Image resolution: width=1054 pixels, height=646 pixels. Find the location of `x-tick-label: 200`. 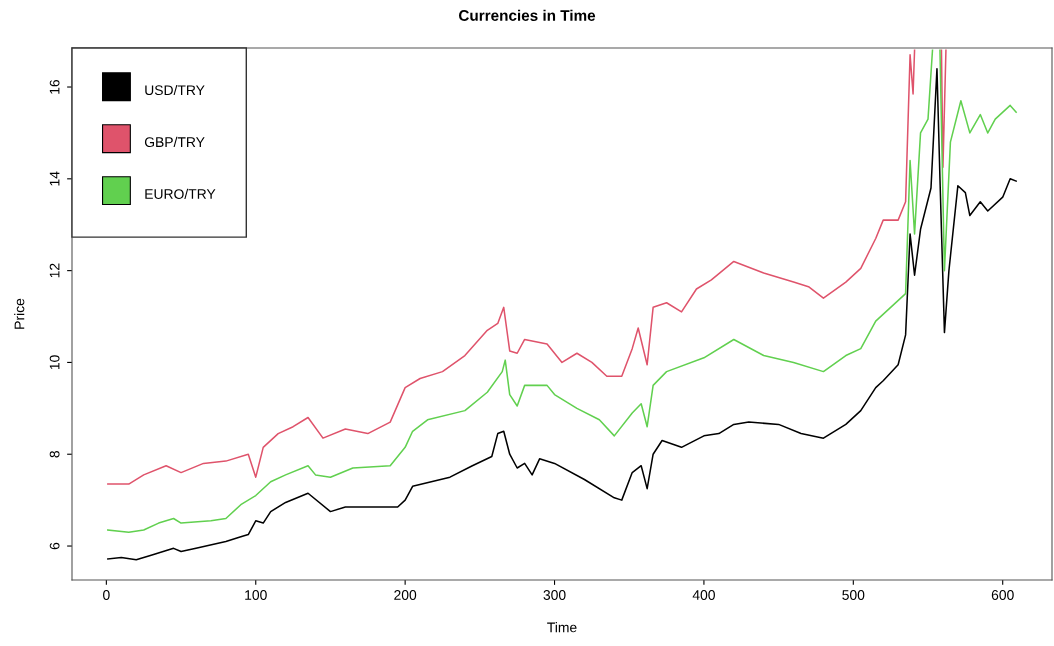

x-tick-label: 200 is located at coordinates (405, 595).